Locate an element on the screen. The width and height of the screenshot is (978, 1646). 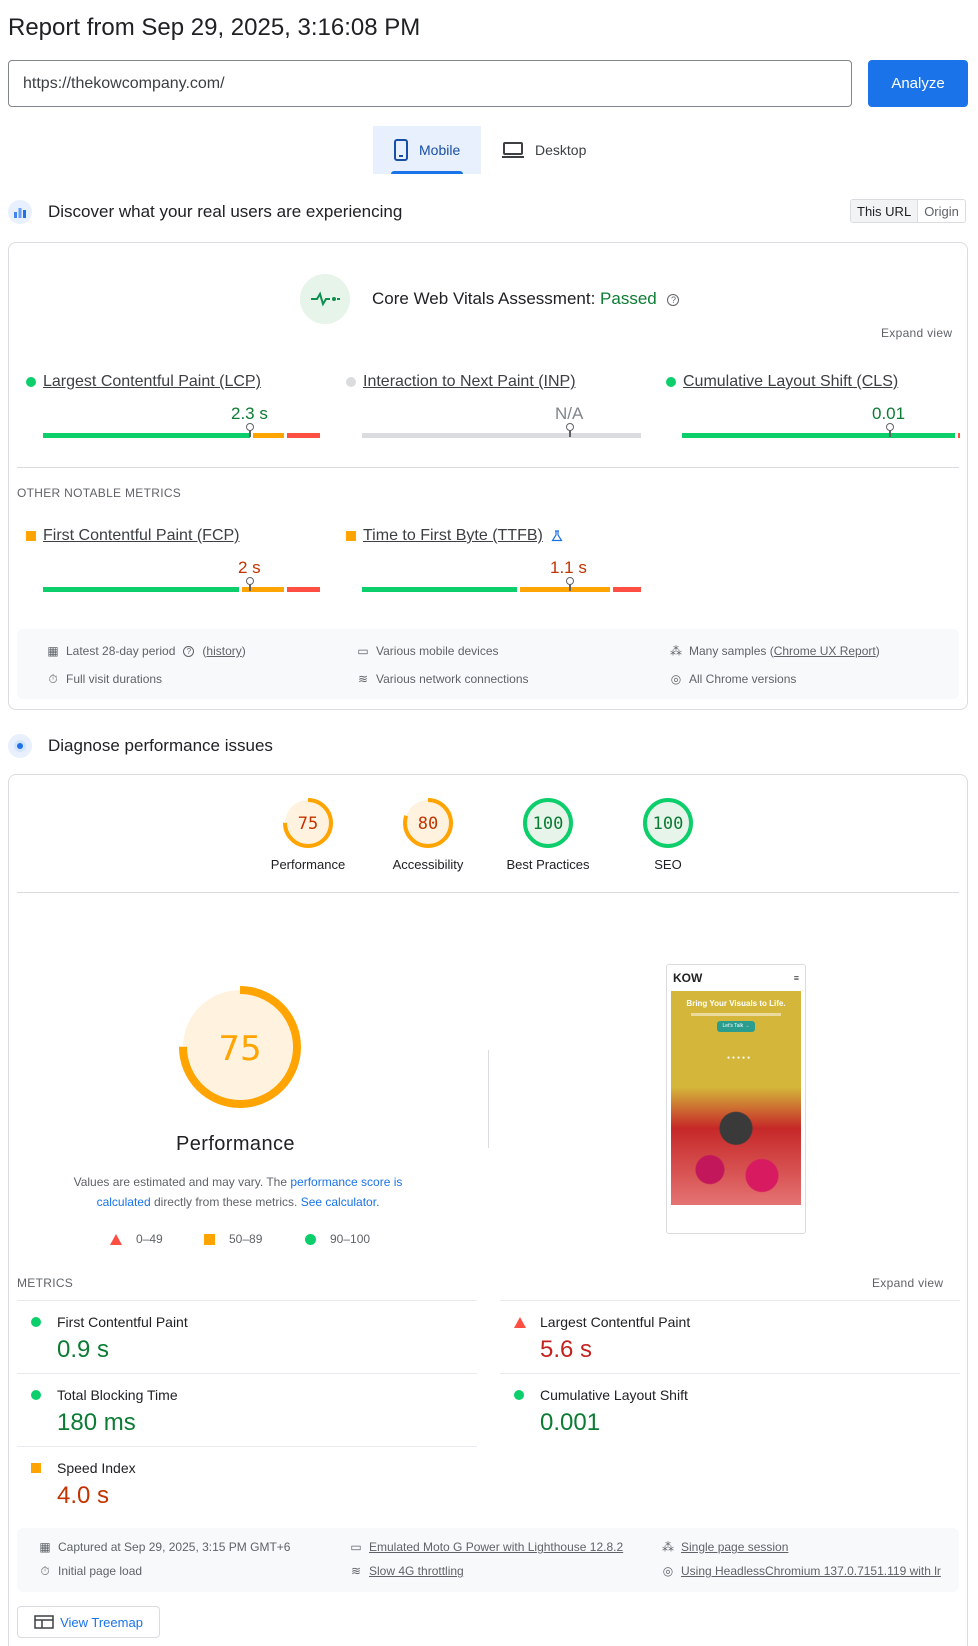
gauge-seo: 100 SEO is located at coordinates (668, 834).